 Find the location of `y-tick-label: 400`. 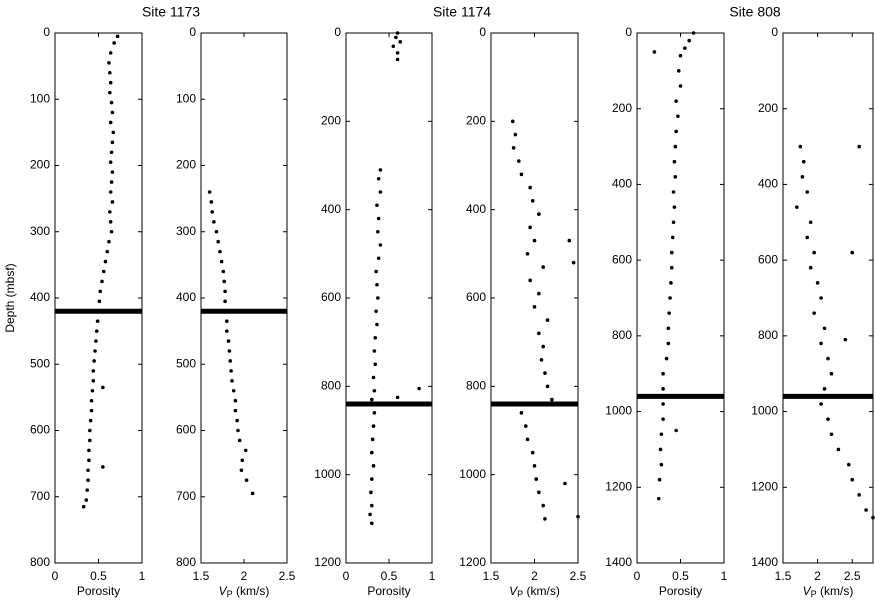

y-tick-label: 400 is located at coordinates (186, 297).